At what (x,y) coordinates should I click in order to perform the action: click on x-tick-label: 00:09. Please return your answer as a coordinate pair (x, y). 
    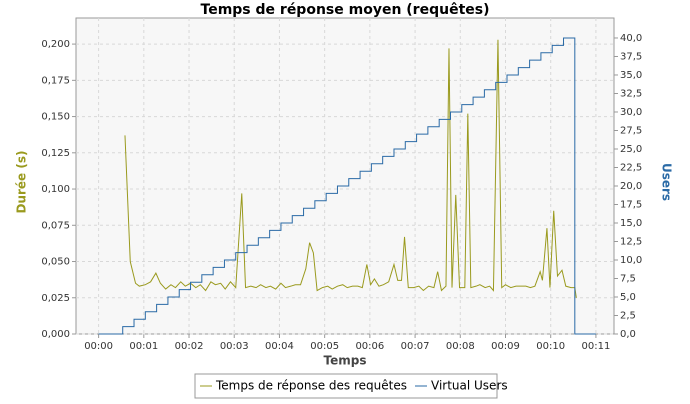
    Looking at the image, I should click on (505, 346).